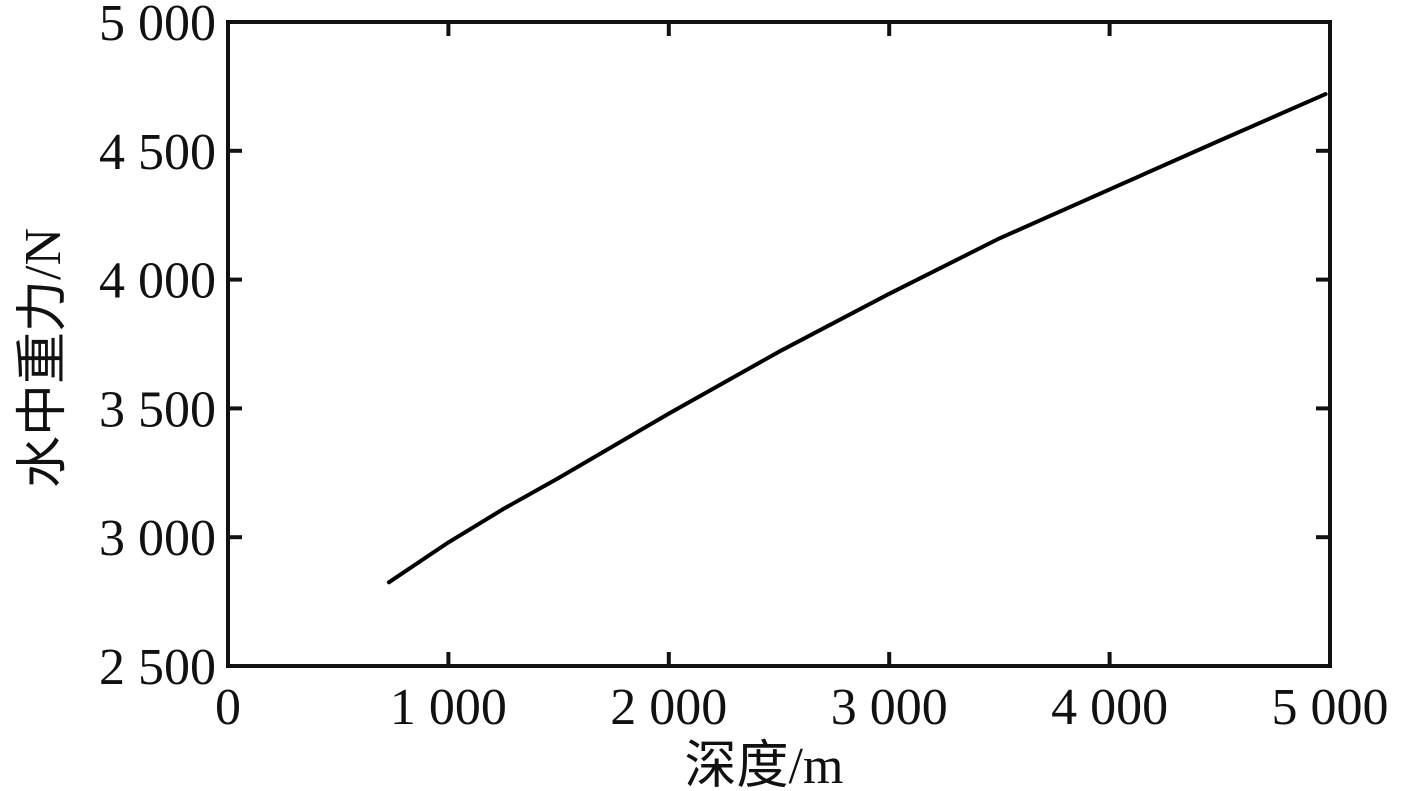 Image resolution: width=1417 pixels, height=791 pixels. Describe the element at coordinates (157, 667) in the screenshot. I see `y-tick-label: 2 500` at that location.